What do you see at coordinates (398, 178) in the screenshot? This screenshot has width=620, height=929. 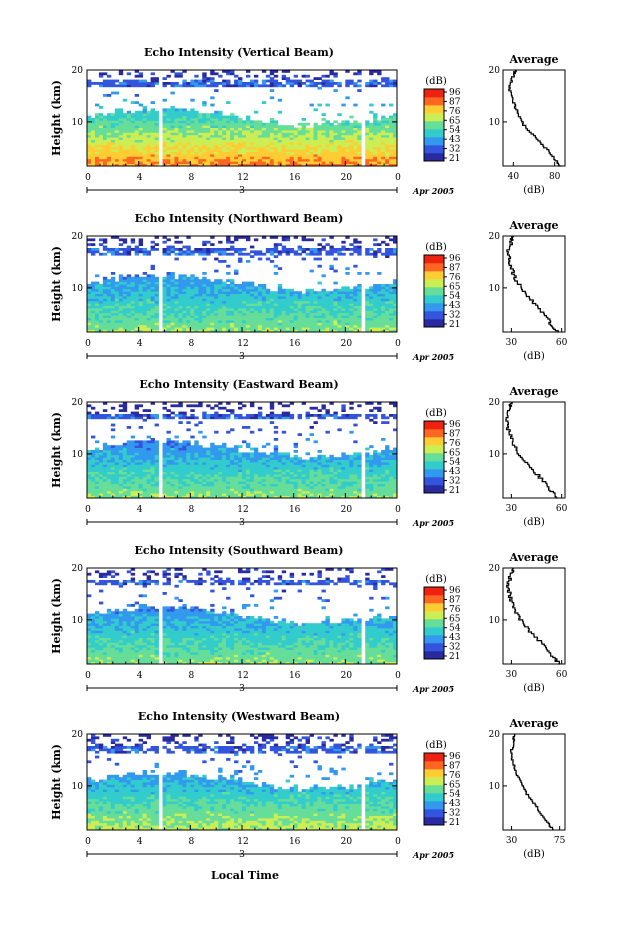 I see `x-tick-label: 0` at bounding box center [398, 178].